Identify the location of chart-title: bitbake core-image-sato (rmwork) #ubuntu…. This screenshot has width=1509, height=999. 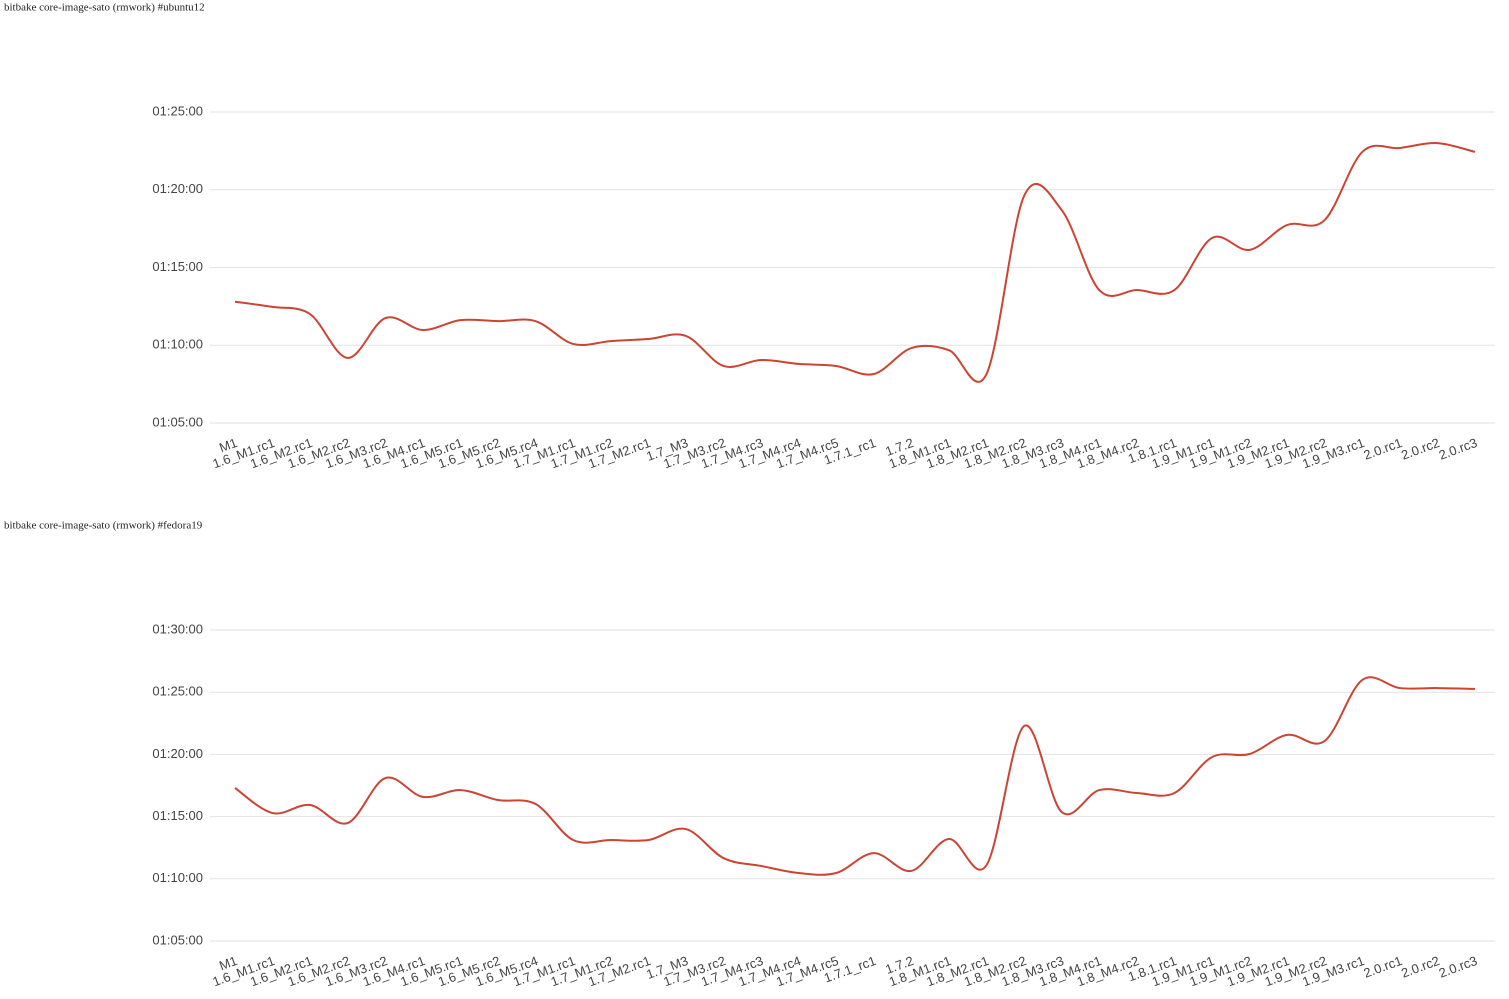
(104, 8).